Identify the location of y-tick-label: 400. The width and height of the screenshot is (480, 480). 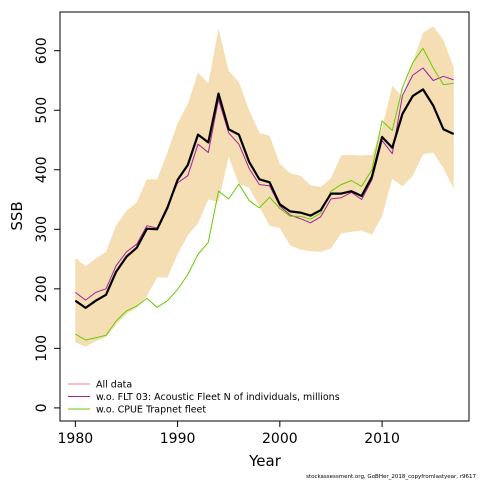
(42, 169).